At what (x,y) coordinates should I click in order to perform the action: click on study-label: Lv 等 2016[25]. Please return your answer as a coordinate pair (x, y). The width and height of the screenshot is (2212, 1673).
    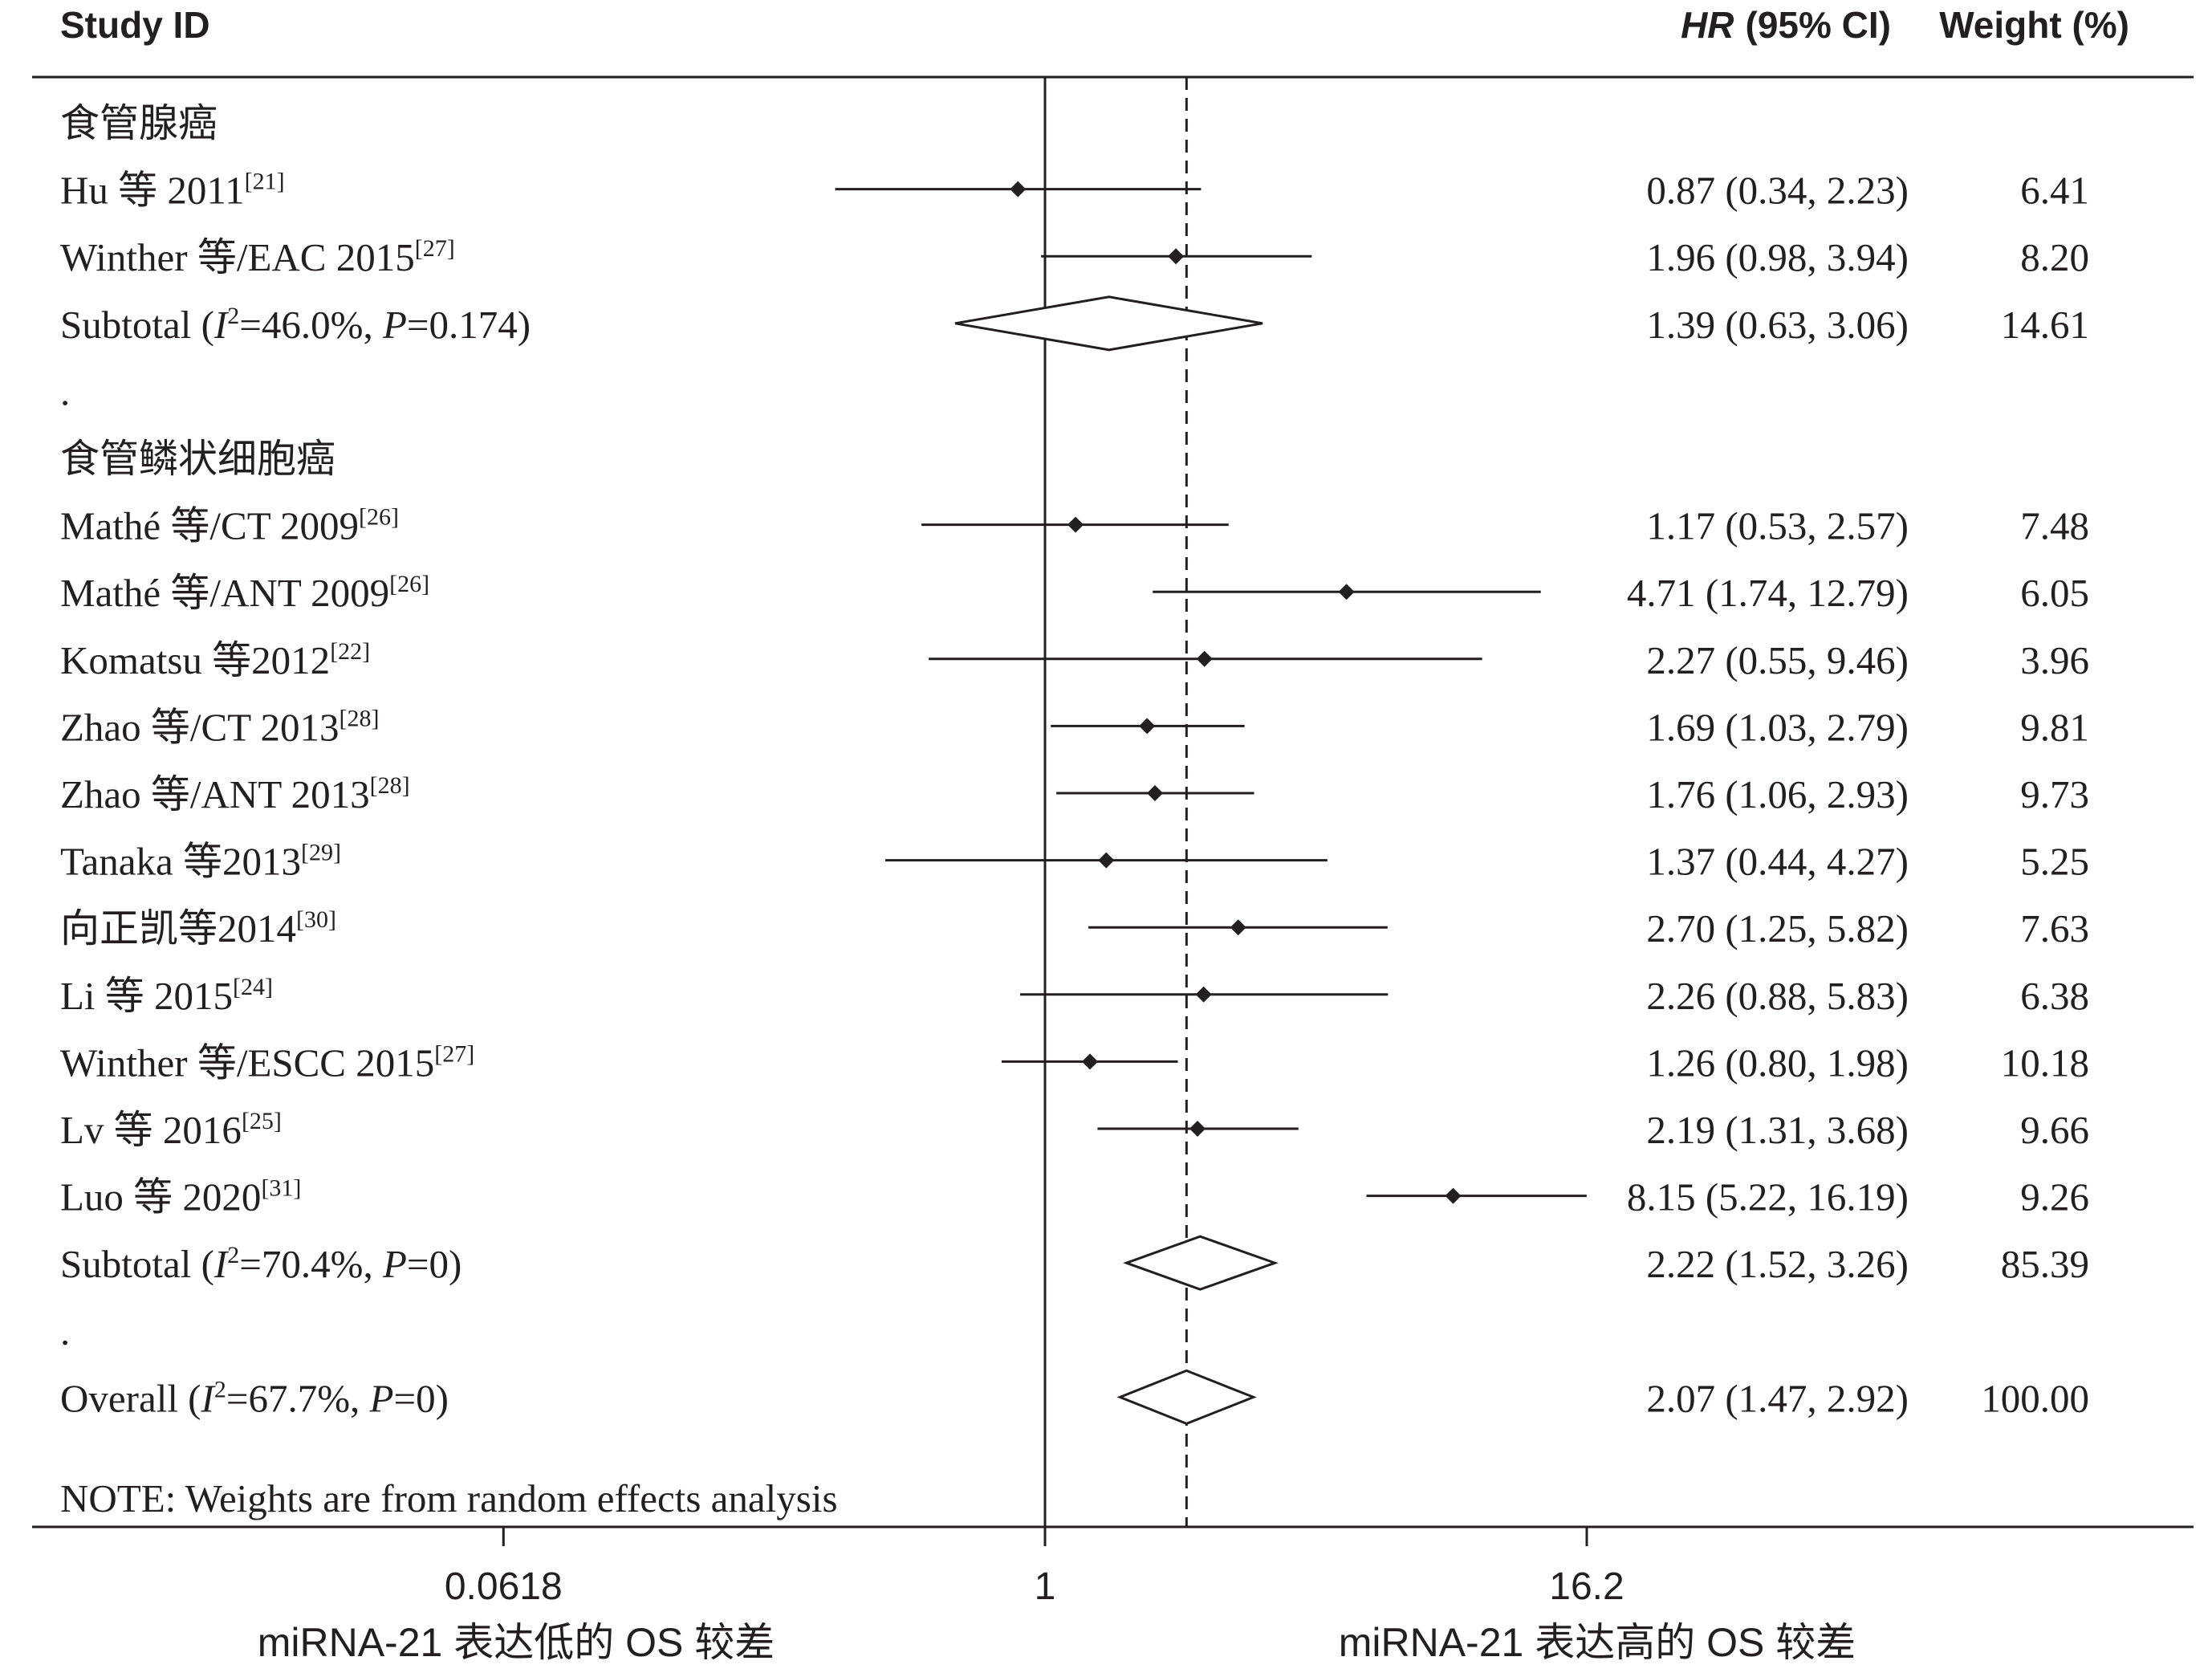
    Looking at the image, I should click on (171, 1130).